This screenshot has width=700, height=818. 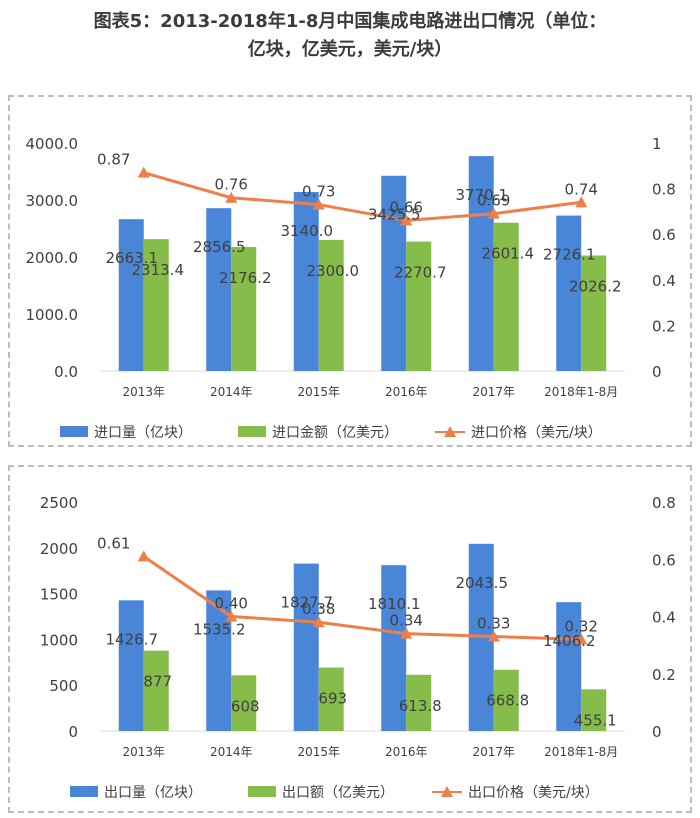 I want to click on y-axis-left-tick-label: 2500, so click(x=59, y=503).